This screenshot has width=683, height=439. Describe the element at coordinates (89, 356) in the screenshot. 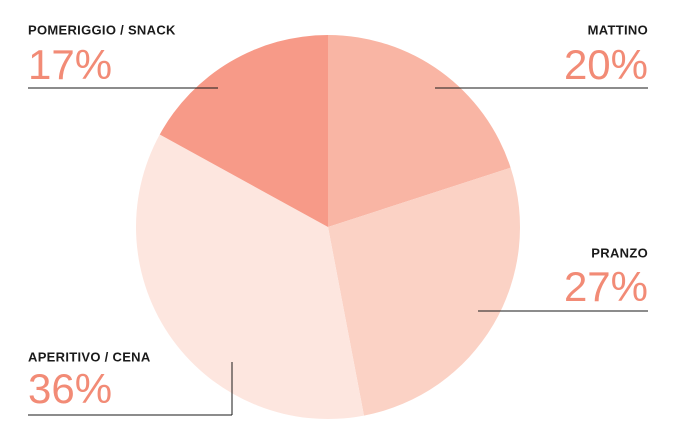

I see `slice-name: APERITIVO / CENA` at that location.